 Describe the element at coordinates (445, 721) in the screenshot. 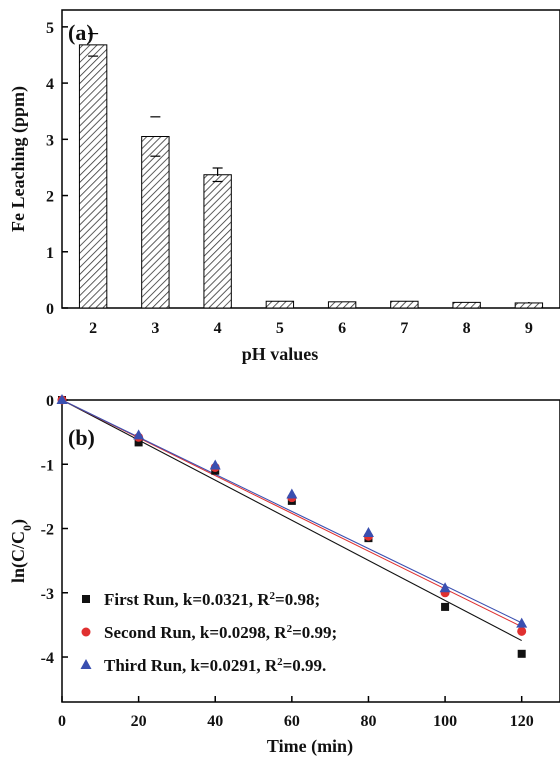

I see `x-tick-label-b: 100` at that location.